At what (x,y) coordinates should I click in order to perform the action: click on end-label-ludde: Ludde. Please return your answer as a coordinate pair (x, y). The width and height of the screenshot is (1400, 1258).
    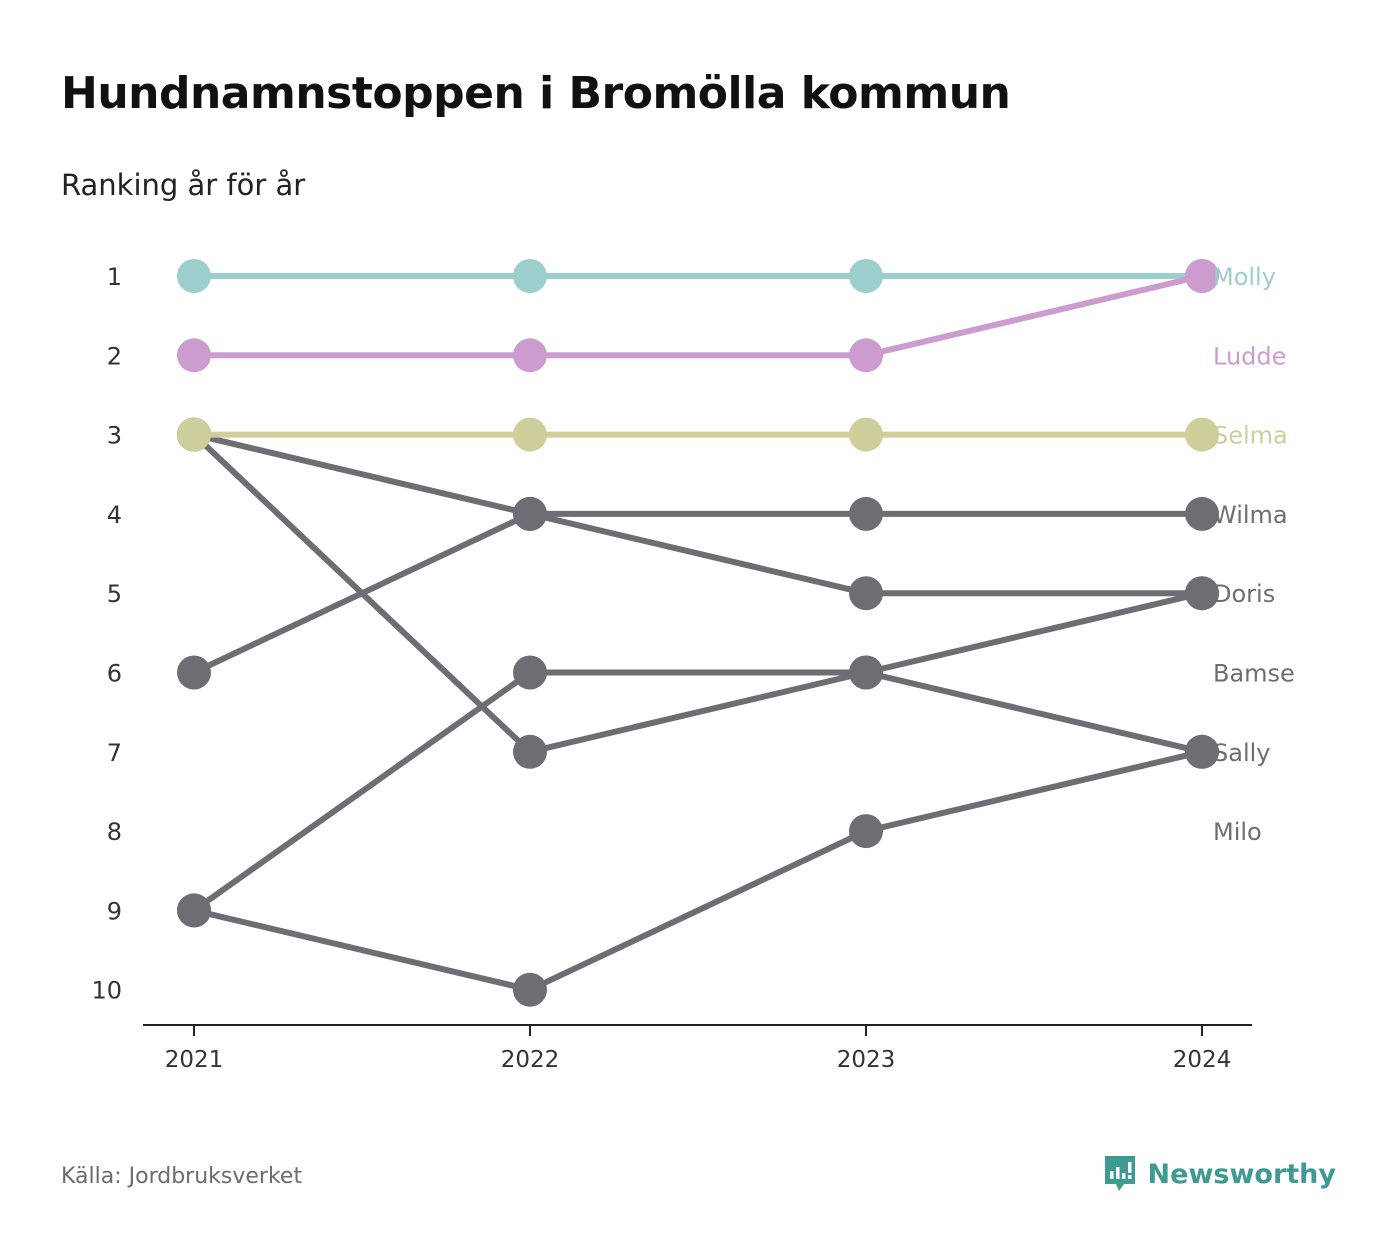
    Looking at the image, I should click on (1249, 356).